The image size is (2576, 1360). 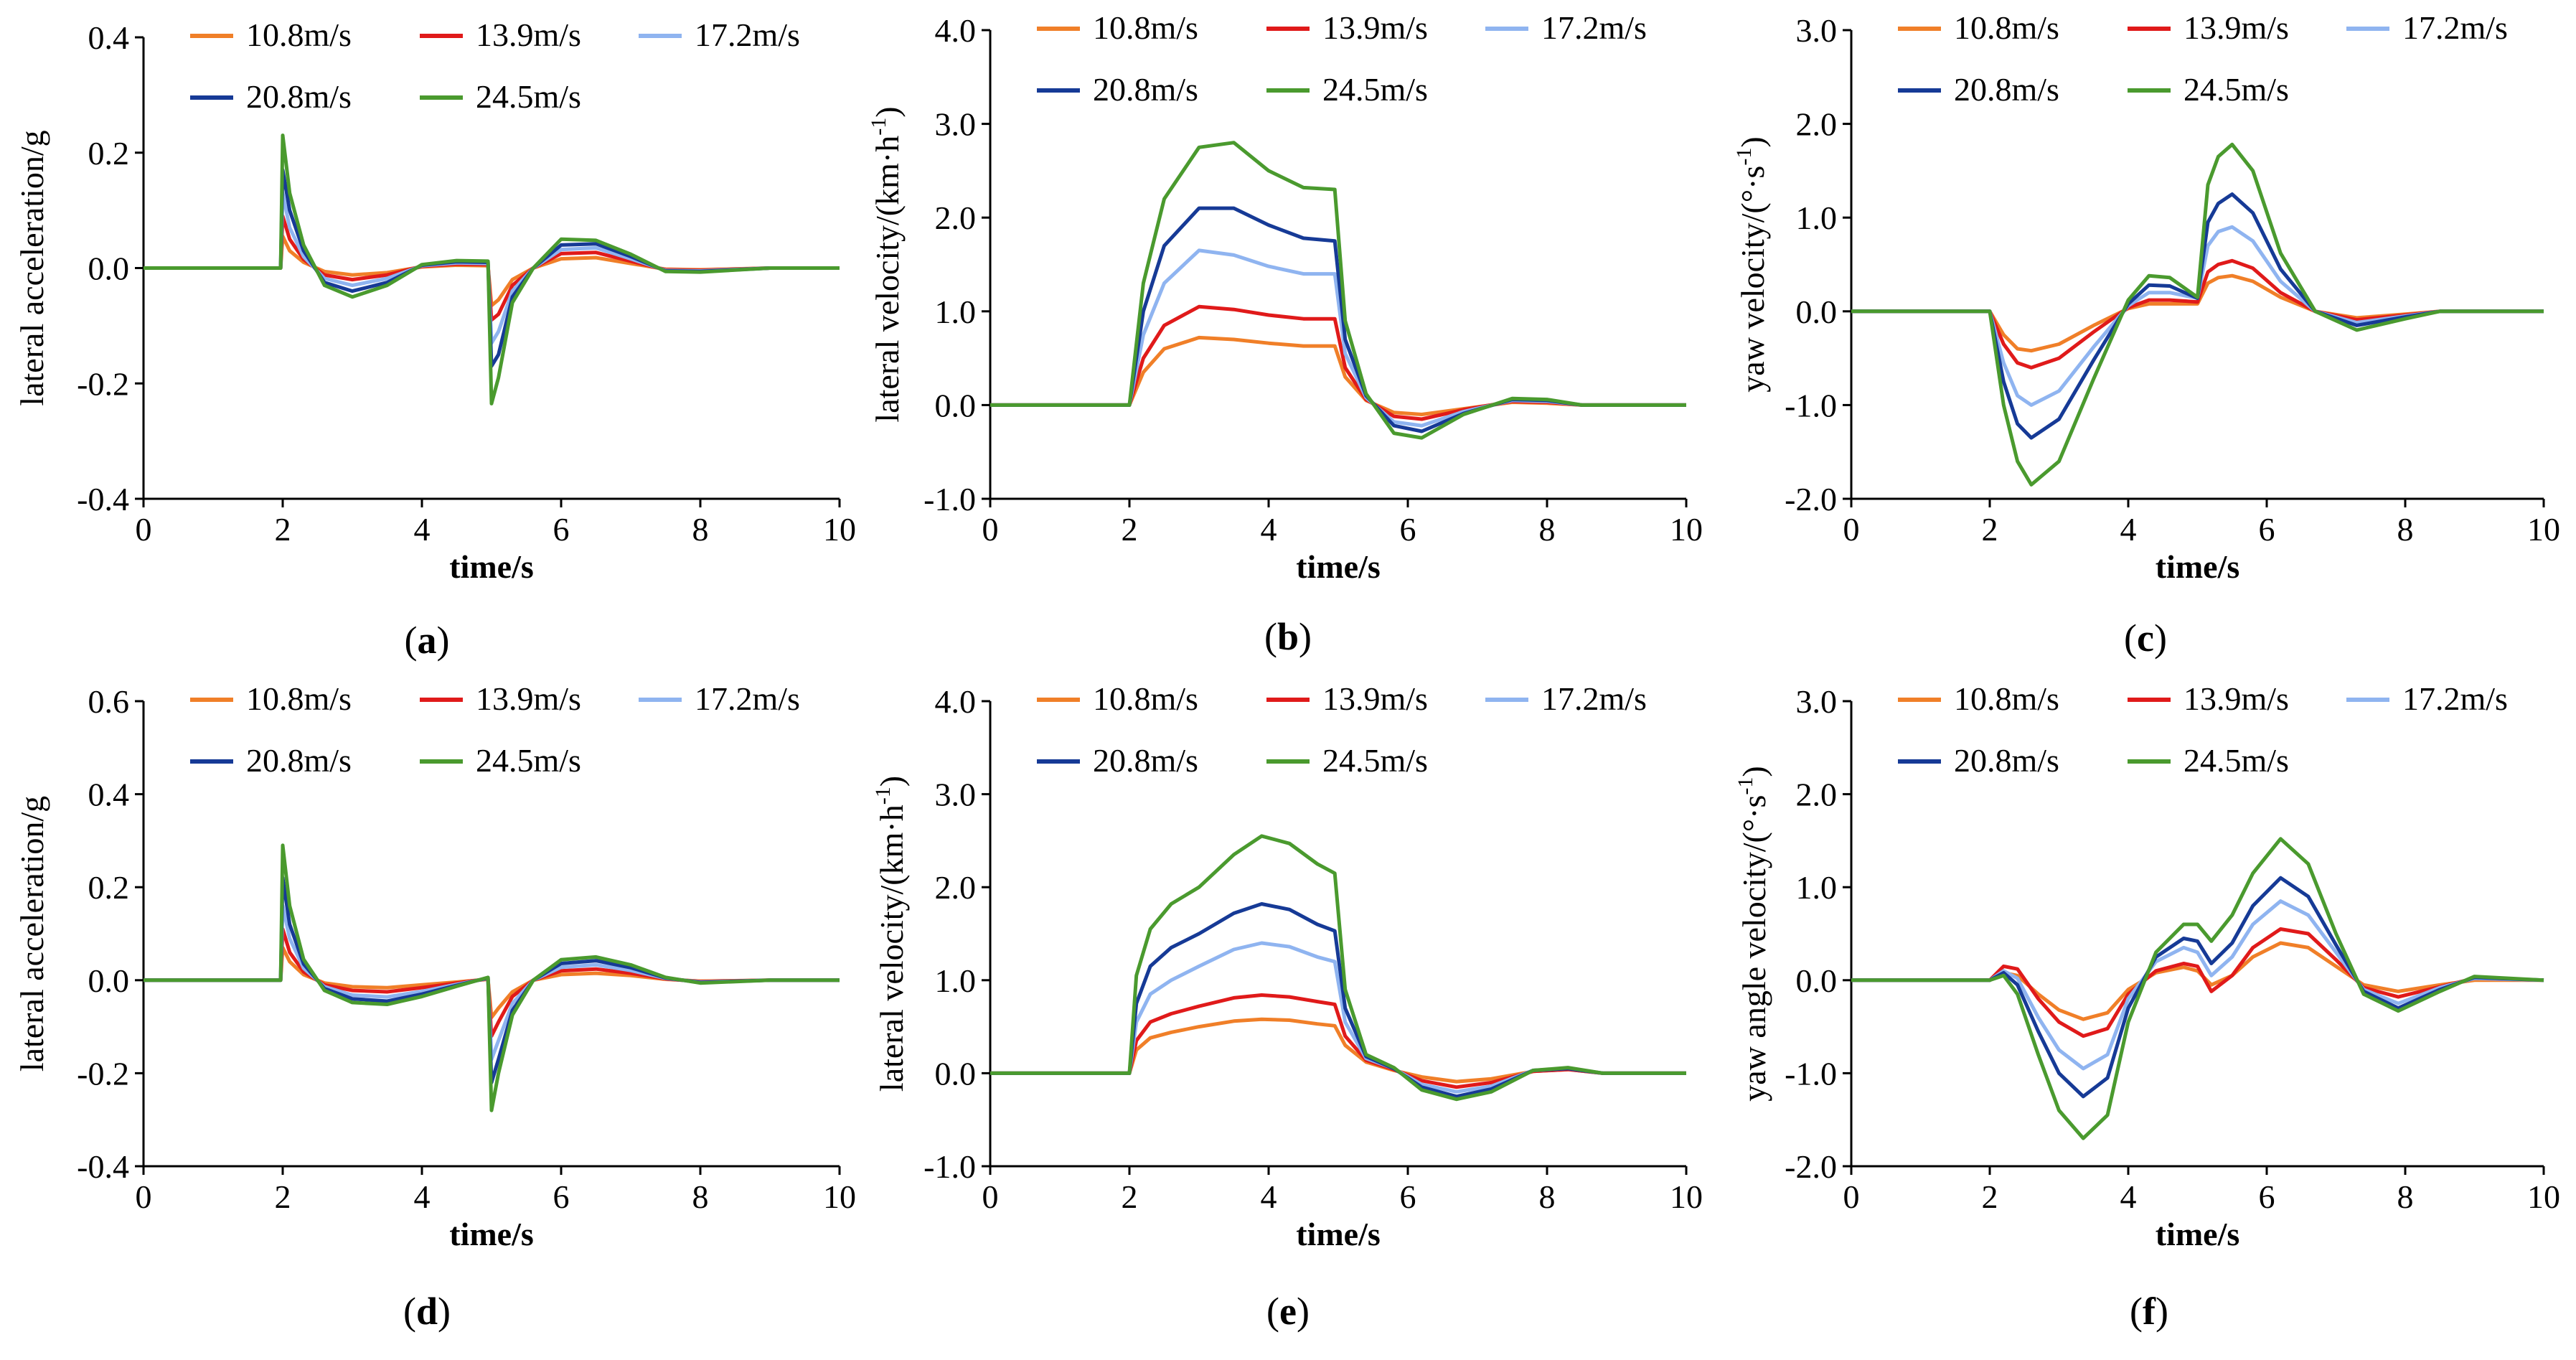 What do you see at coordinates (109, 887) in the screenshot?
I see `y-tick-label: 0.2` at bounding box center [109, 887].